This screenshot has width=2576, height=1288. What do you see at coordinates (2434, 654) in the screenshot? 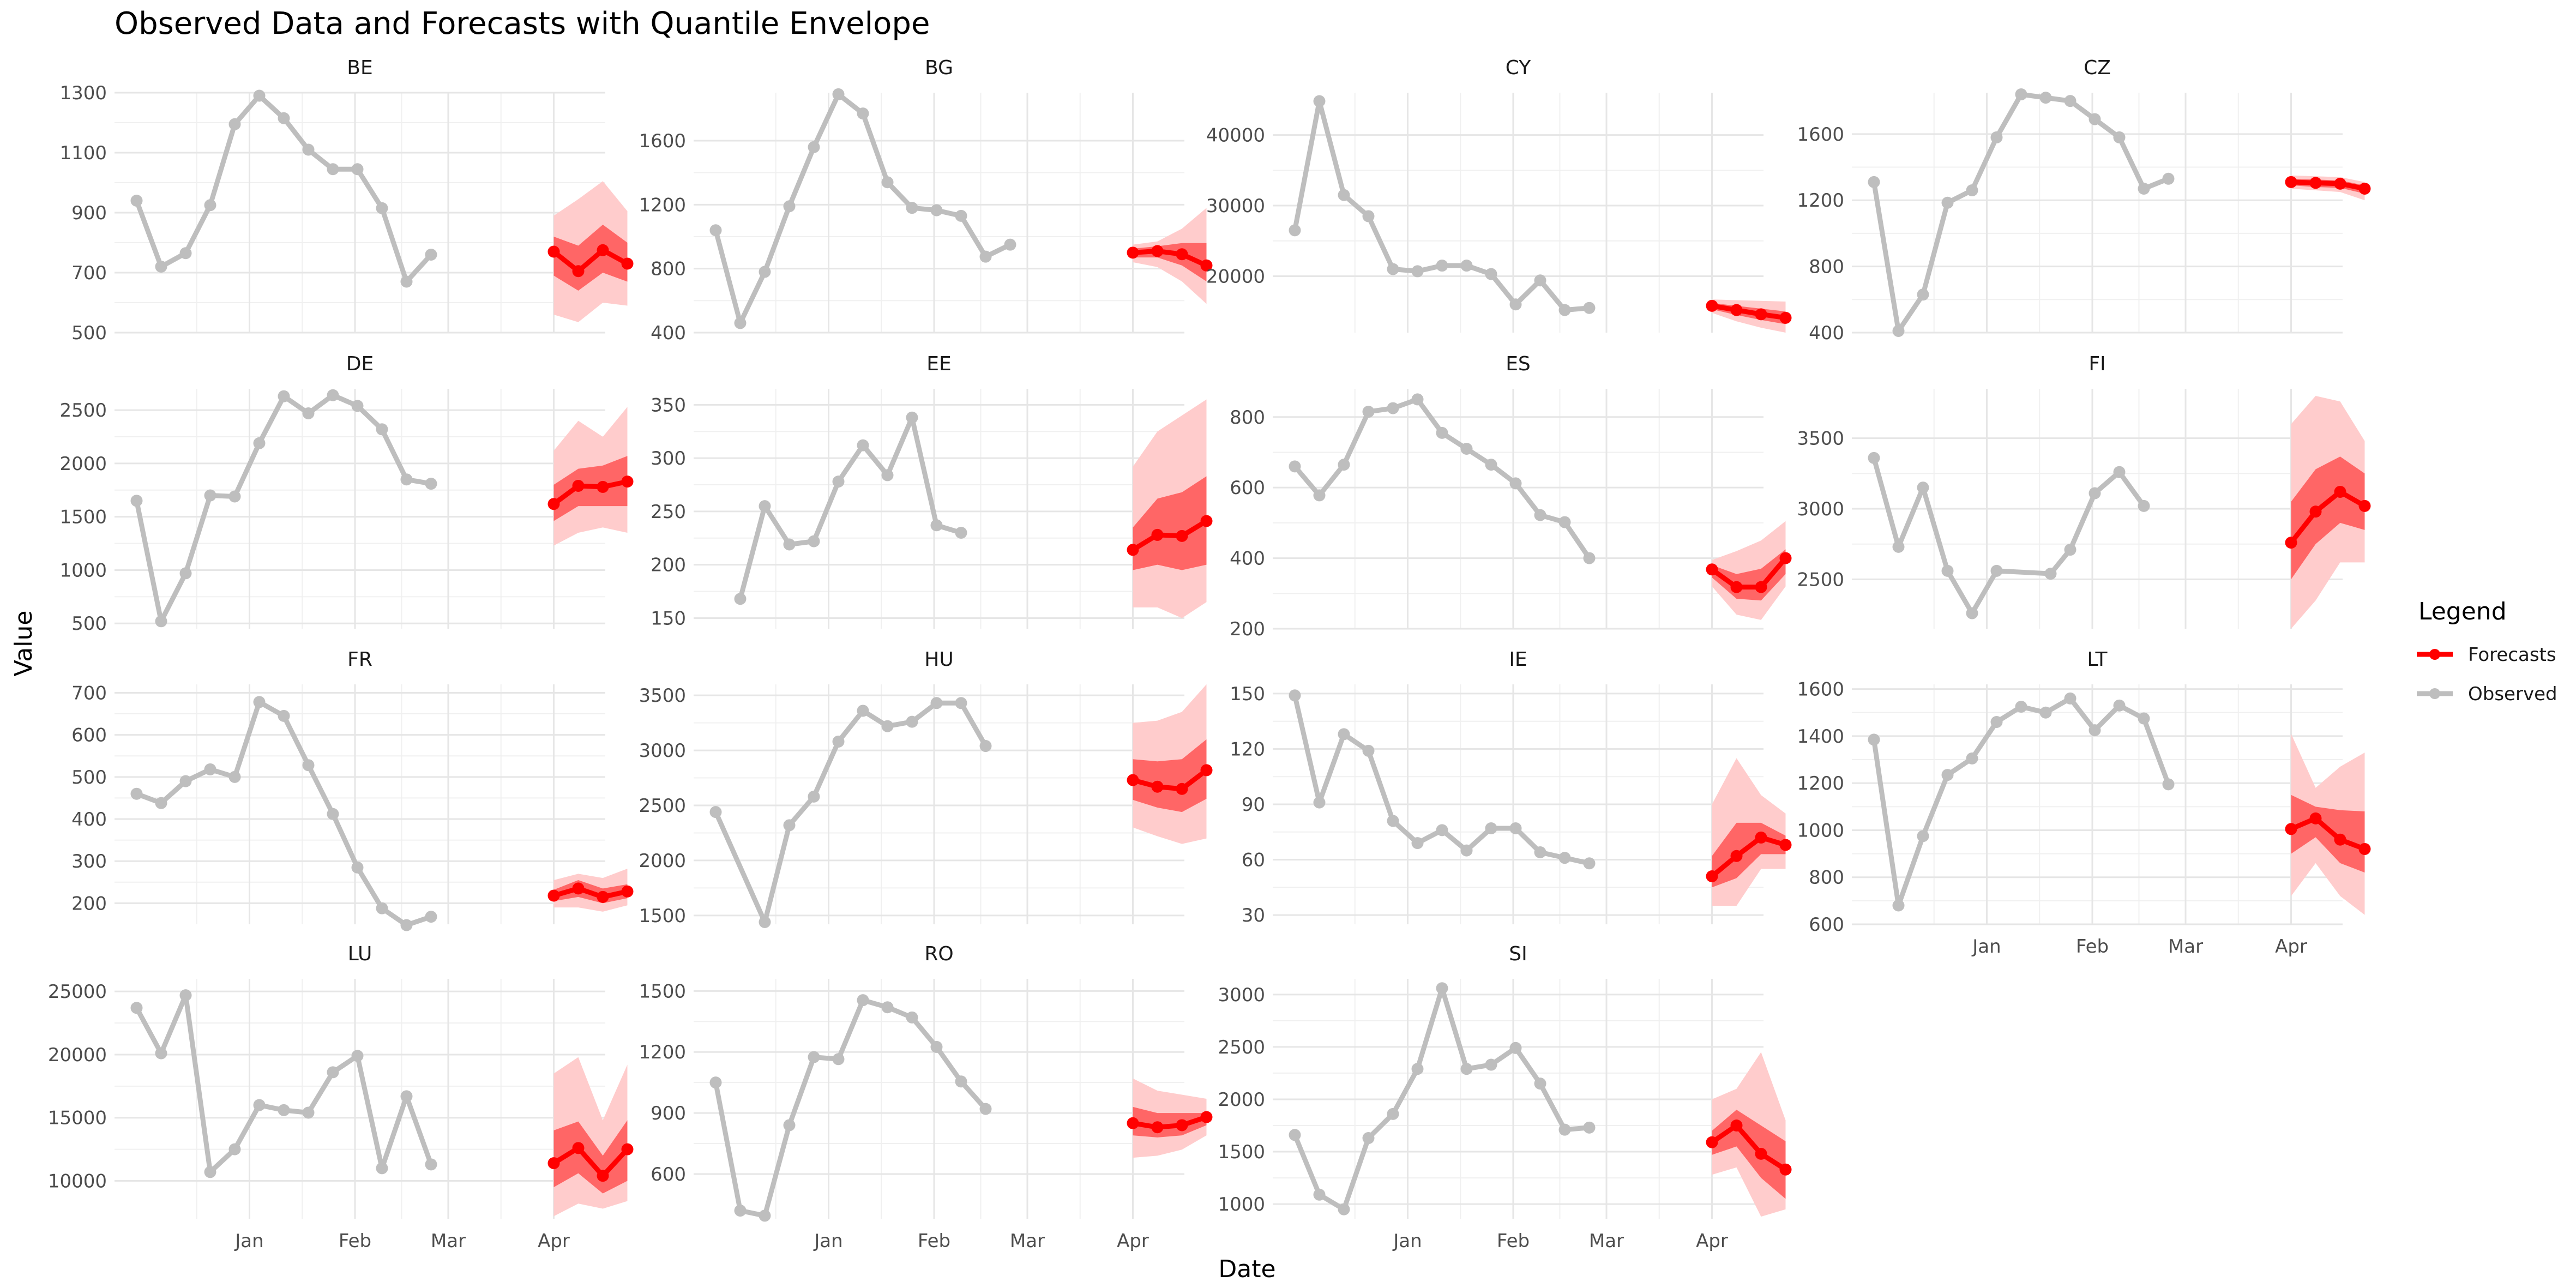
I see `legend-forecasts-point` at bounding box center [2434, 654].